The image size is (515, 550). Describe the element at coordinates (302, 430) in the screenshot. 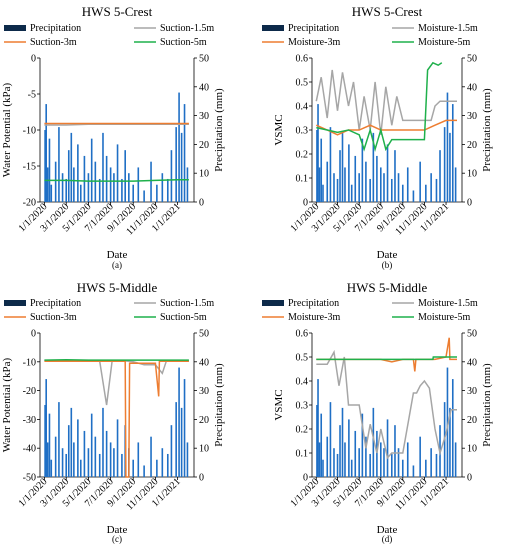

I see `y-tick-label: 0.2` at that location.